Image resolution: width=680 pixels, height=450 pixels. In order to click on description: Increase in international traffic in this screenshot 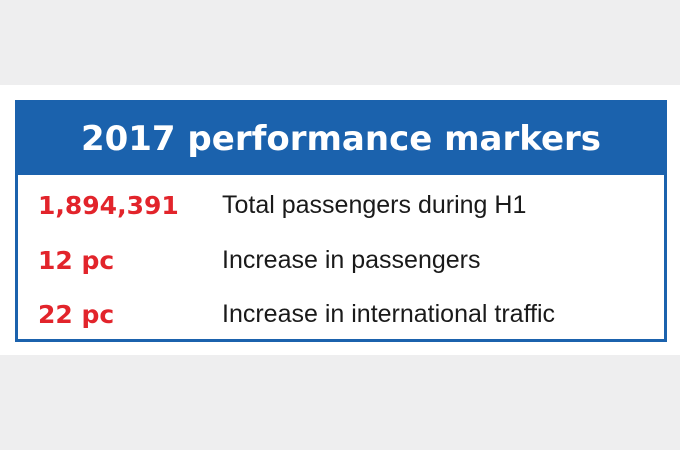, I will do `click(389, 313)`.